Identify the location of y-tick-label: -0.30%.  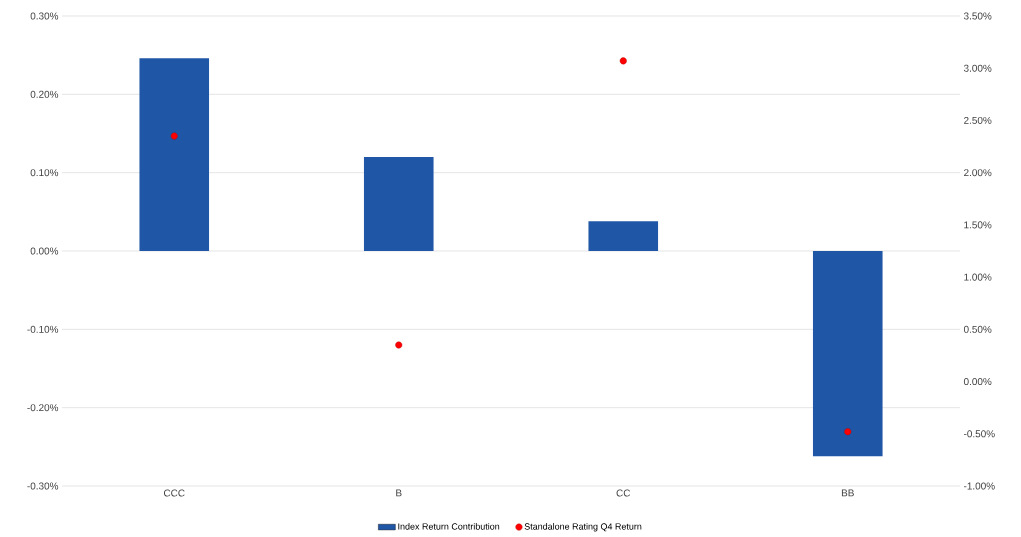
(43, 486).